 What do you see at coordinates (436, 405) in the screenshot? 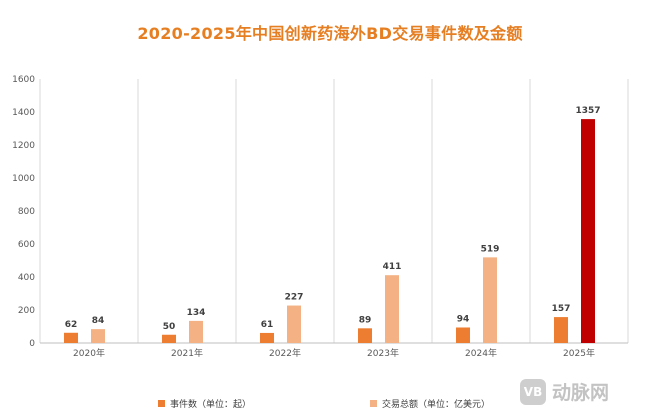
I see `legend-label-amount: 交易总额（单位：亿美元）` at bounding box center [436, 405].